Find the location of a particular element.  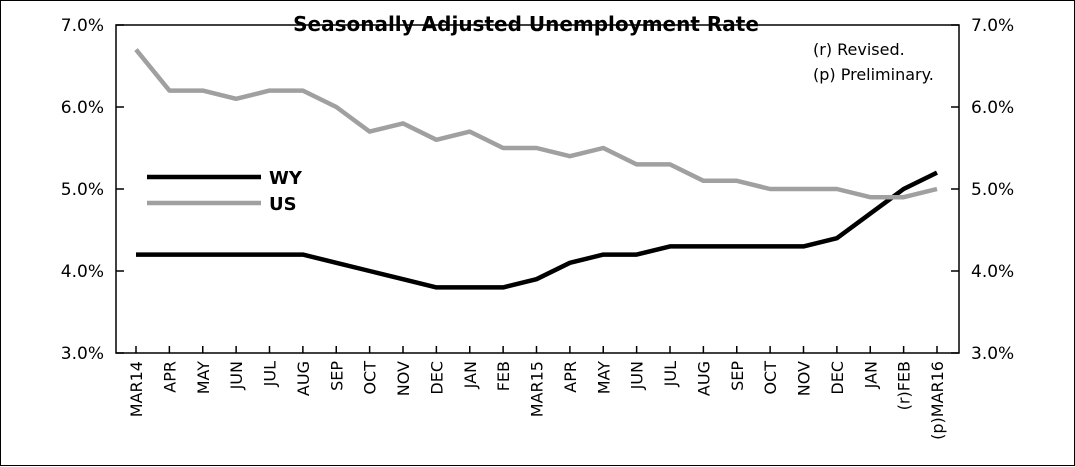

y-tick-label-left: 7.0% is located at coordinates (82, 26).